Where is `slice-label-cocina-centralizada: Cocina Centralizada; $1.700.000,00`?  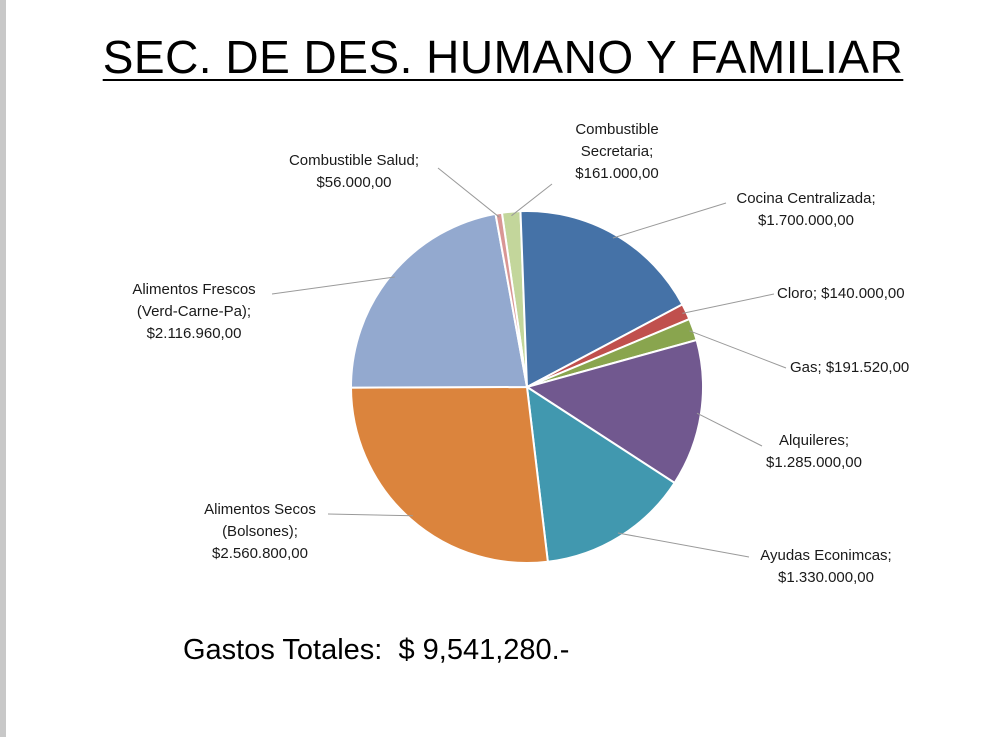 slice-label-cocina-centralizada: Cocina Centralizada; $1.700.000,00 is located at coordinates (805, 209).